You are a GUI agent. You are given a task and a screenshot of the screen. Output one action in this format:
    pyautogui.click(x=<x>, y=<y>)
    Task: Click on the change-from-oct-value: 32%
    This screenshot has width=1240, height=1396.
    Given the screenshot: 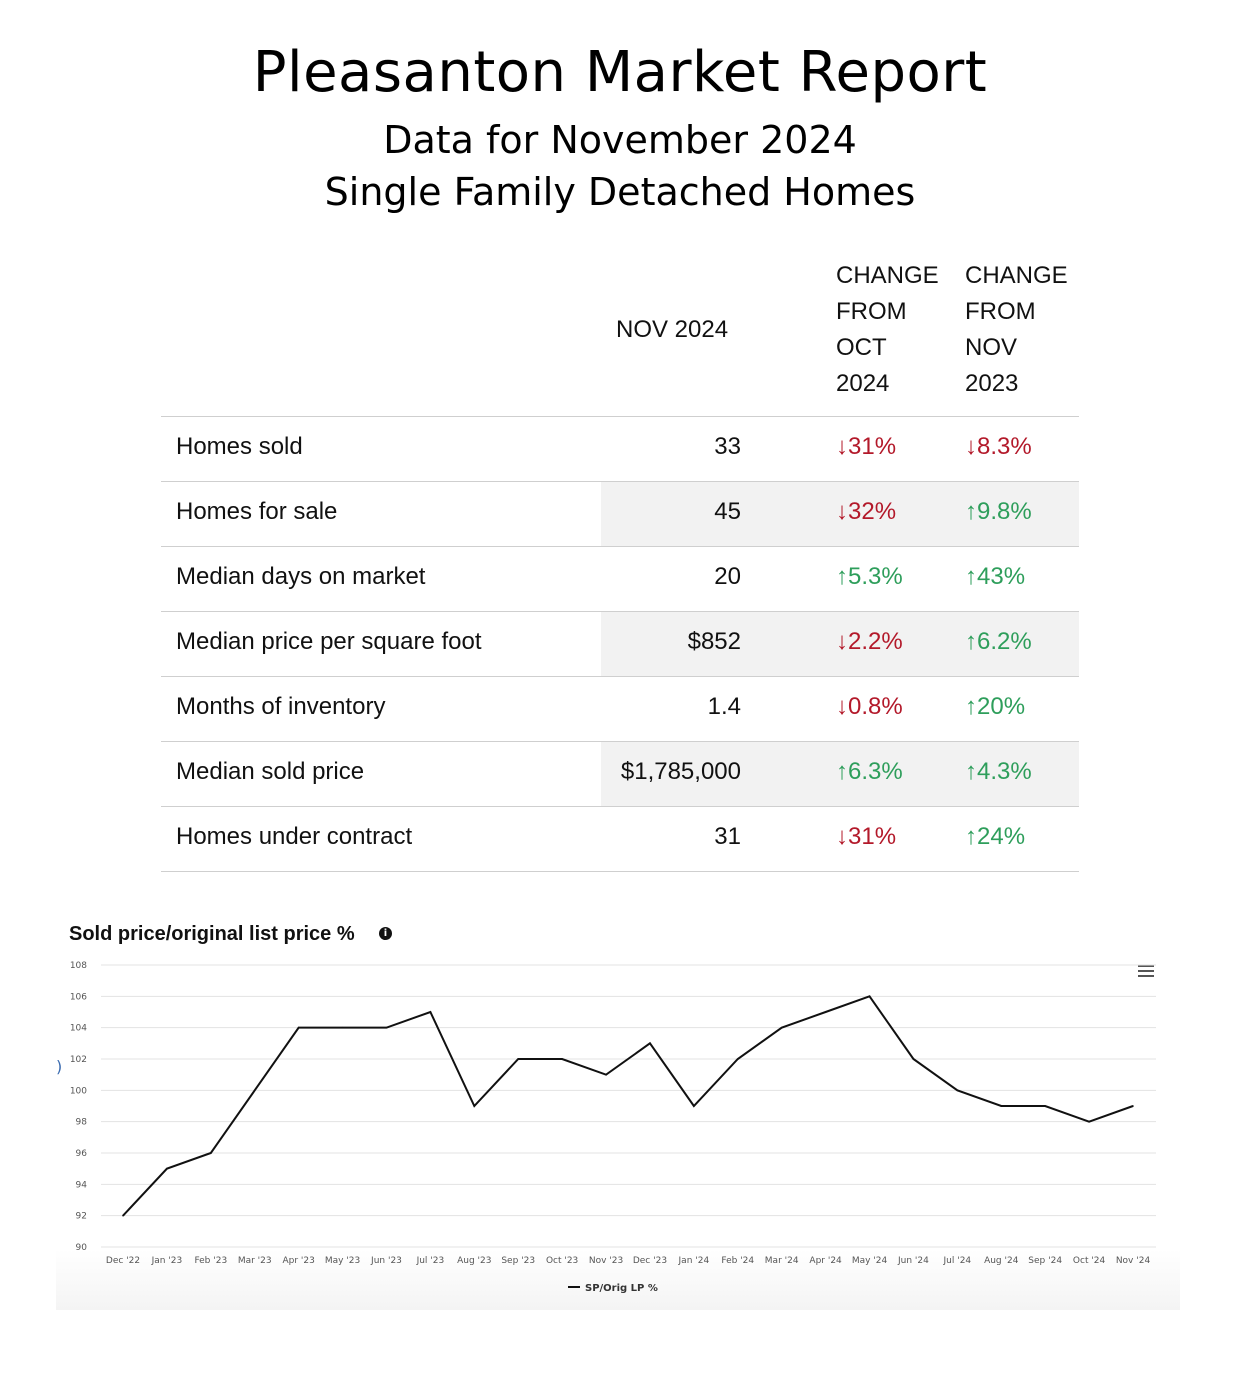 What is the action you would take?
    pyautogui.click(x=872, y=511)
    